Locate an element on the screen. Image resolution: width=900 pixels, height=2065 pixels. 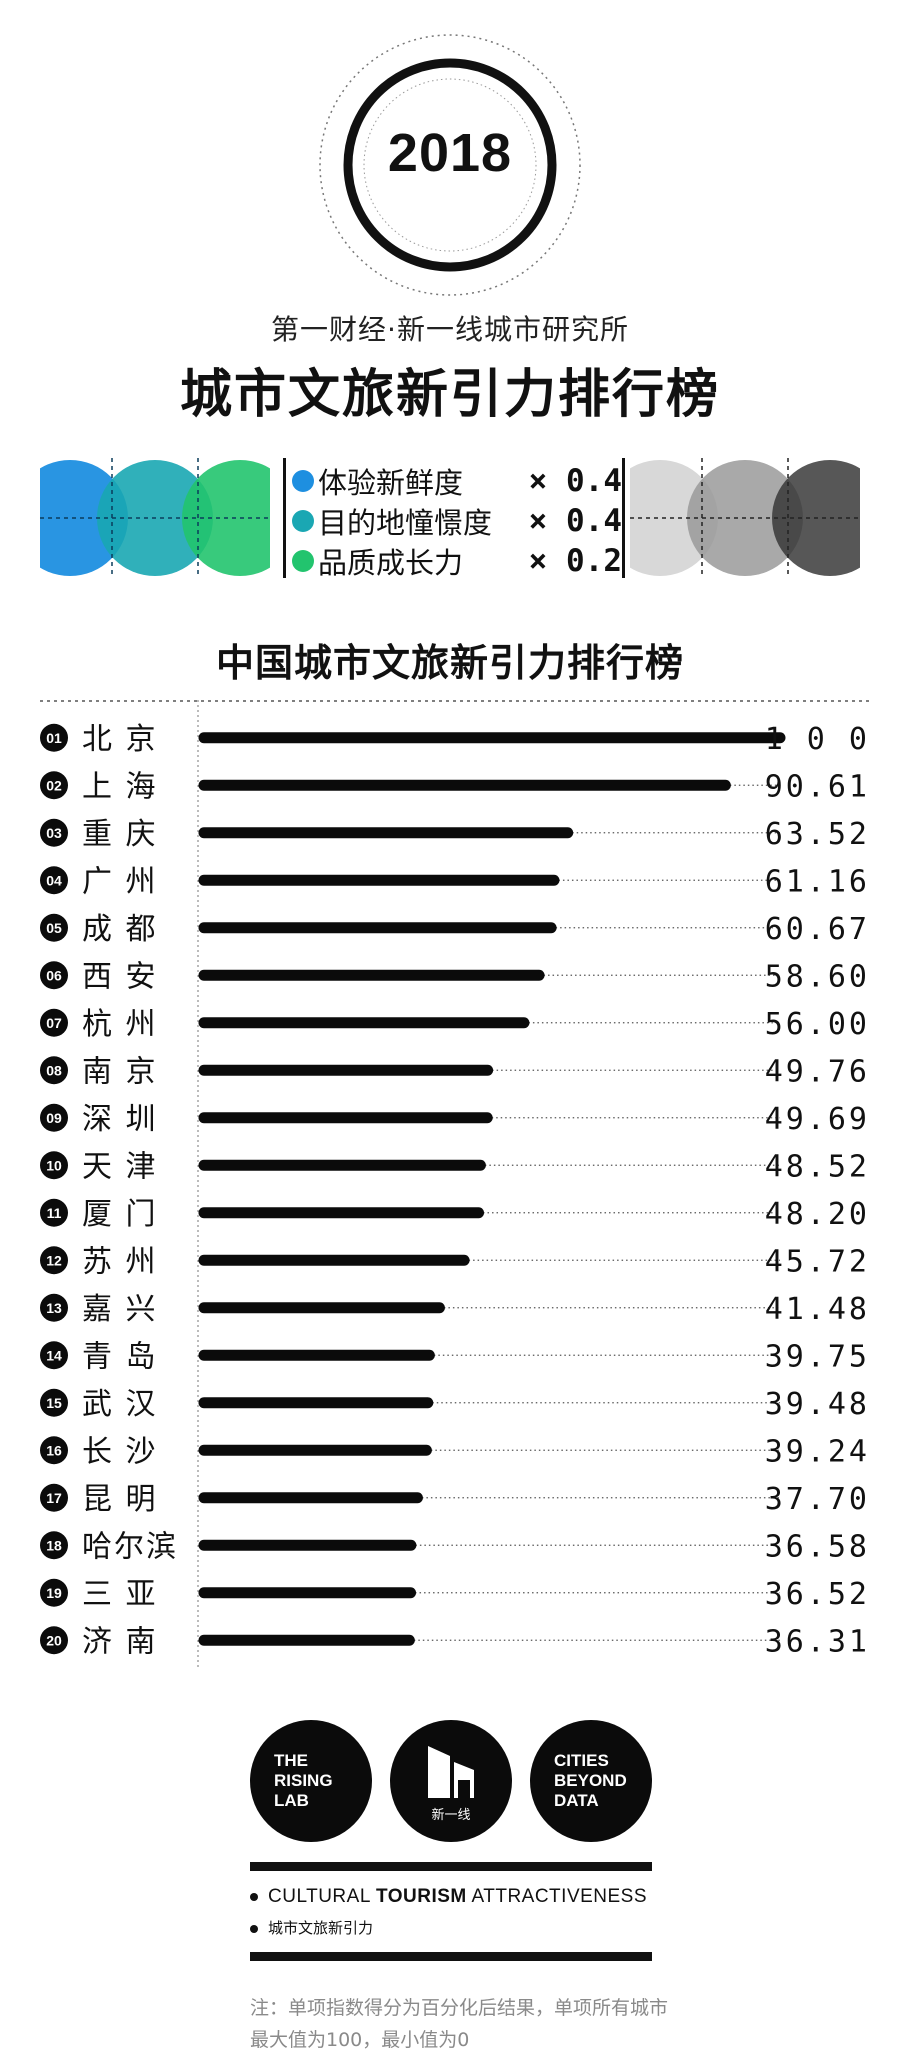
rank-label: 19 is located at coordinates (54, 1593).